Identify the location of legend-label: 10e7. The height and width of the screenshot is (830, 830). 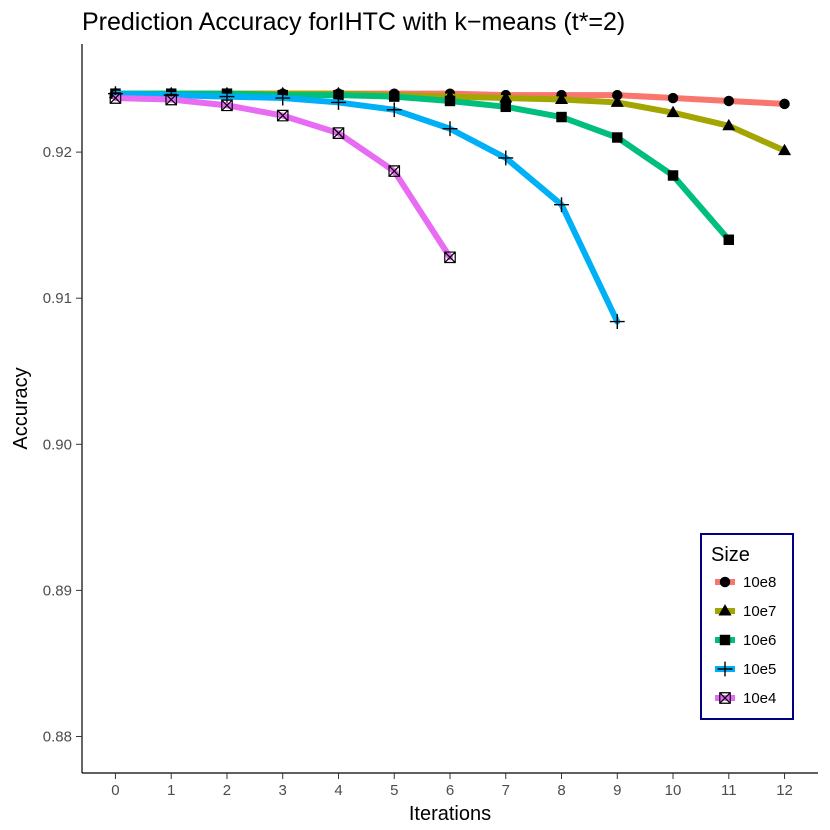
(759, 611).